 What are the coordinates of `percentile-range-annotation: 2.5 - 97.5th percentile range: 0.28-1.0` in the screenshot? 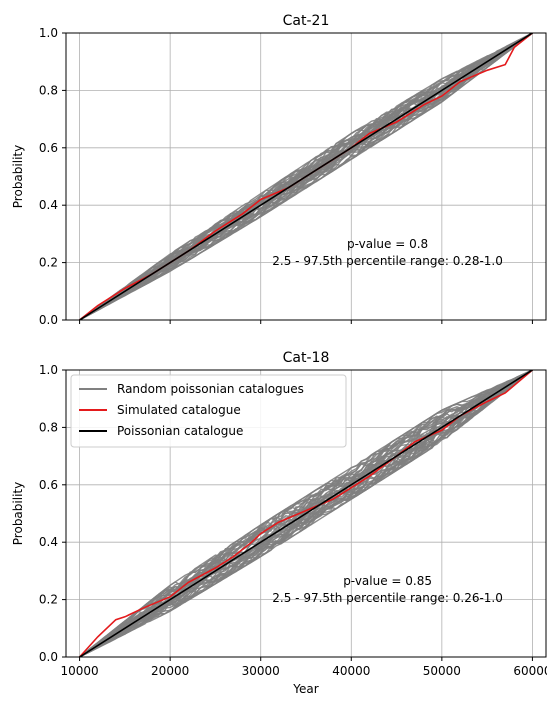 It's located at (387, 261).